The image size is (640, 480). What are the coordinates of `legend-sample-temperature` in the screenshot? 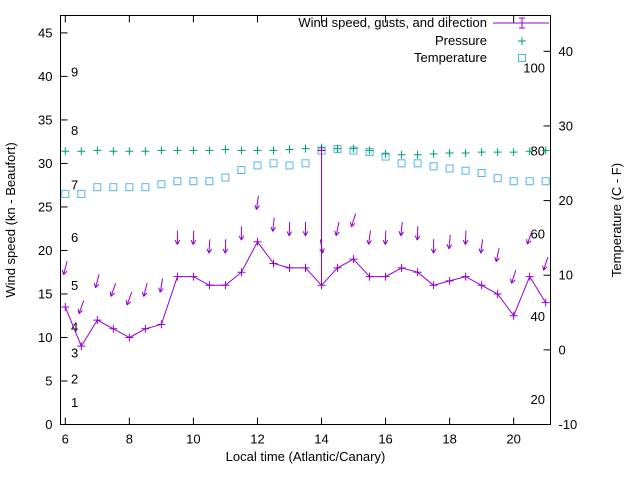 It's located at (522, 58).